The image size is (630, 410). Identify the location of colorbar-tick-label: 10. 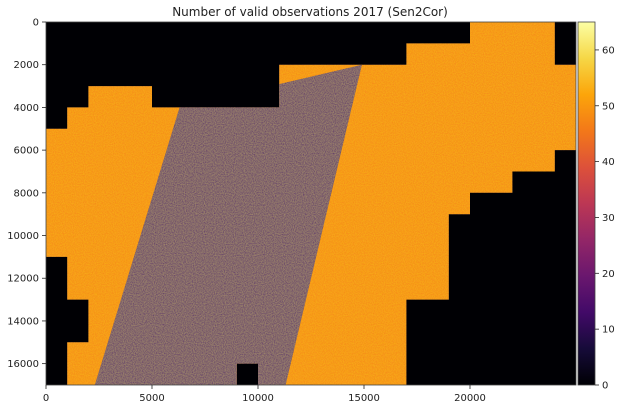
(608, 330).